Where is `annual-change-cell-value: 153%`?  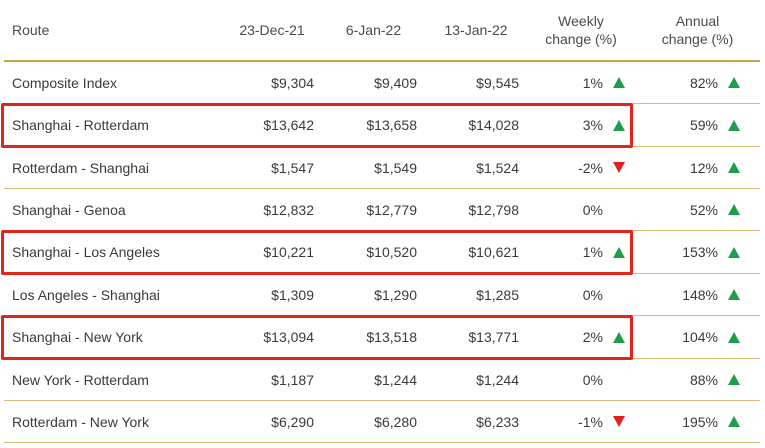 annual-change-cell-value: 153% is located at coordinates (700, 252).